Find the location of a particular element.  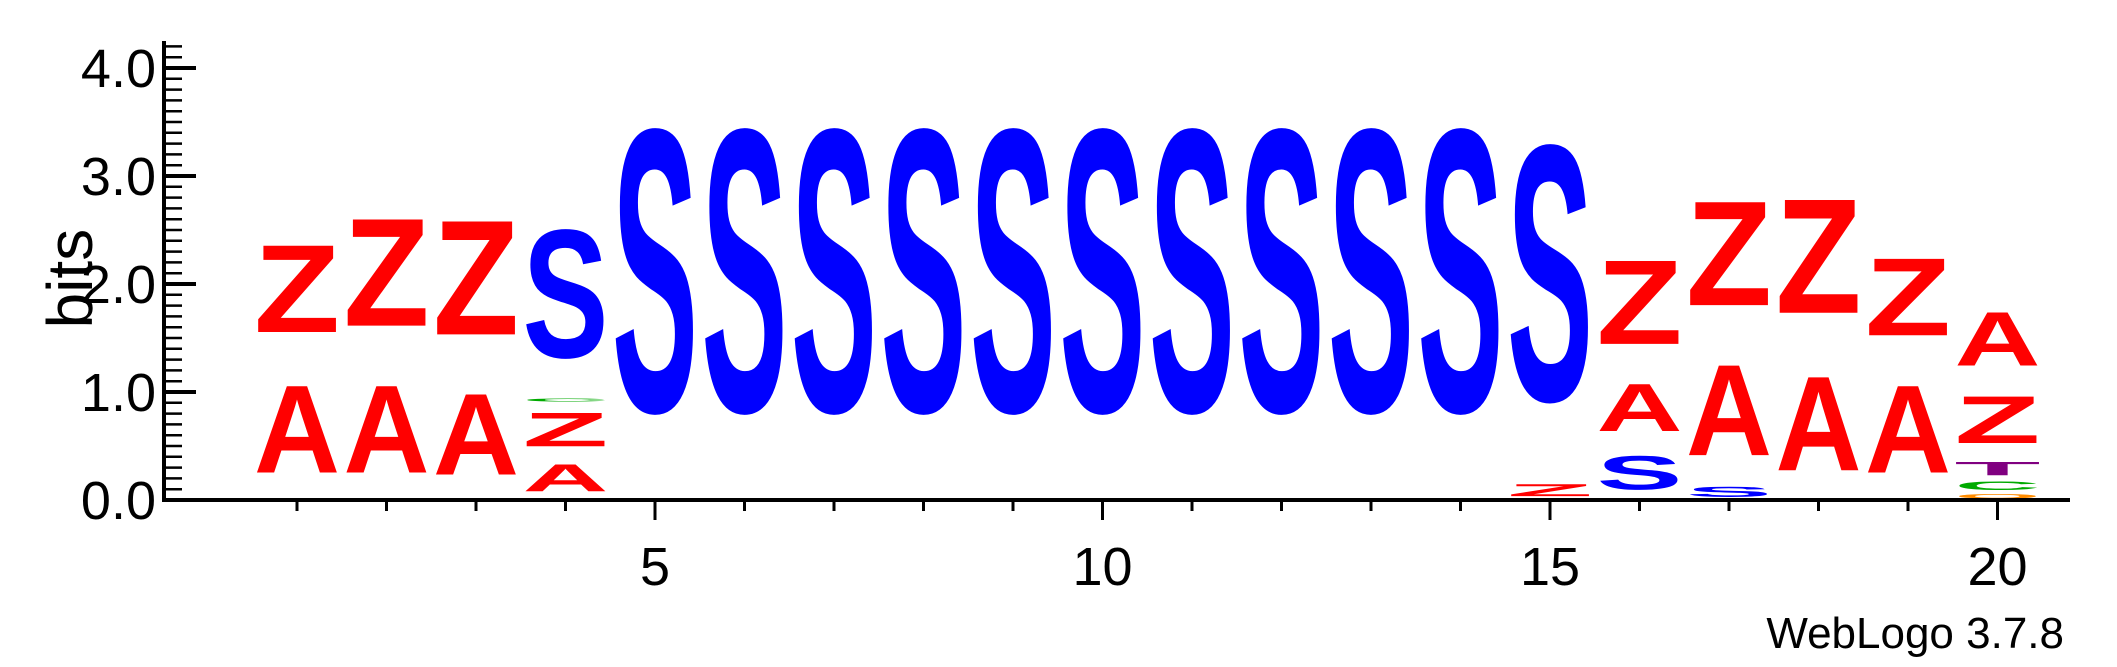

x-tick-label: 10 is located at coordinates (1102, 567).